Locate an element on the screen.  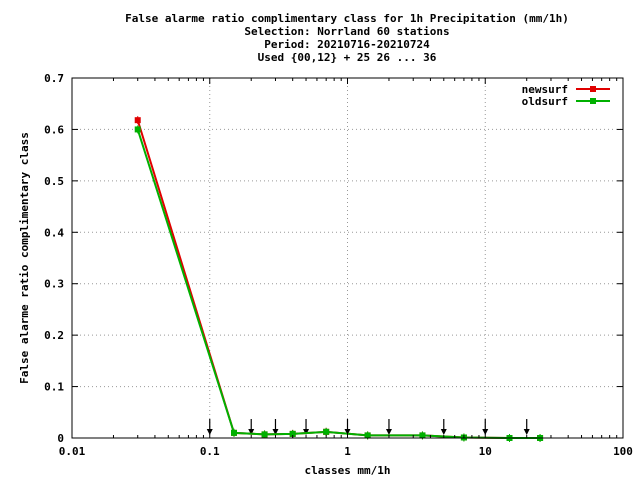
x-tick-label: 1 is located at coordinates (347, 451).